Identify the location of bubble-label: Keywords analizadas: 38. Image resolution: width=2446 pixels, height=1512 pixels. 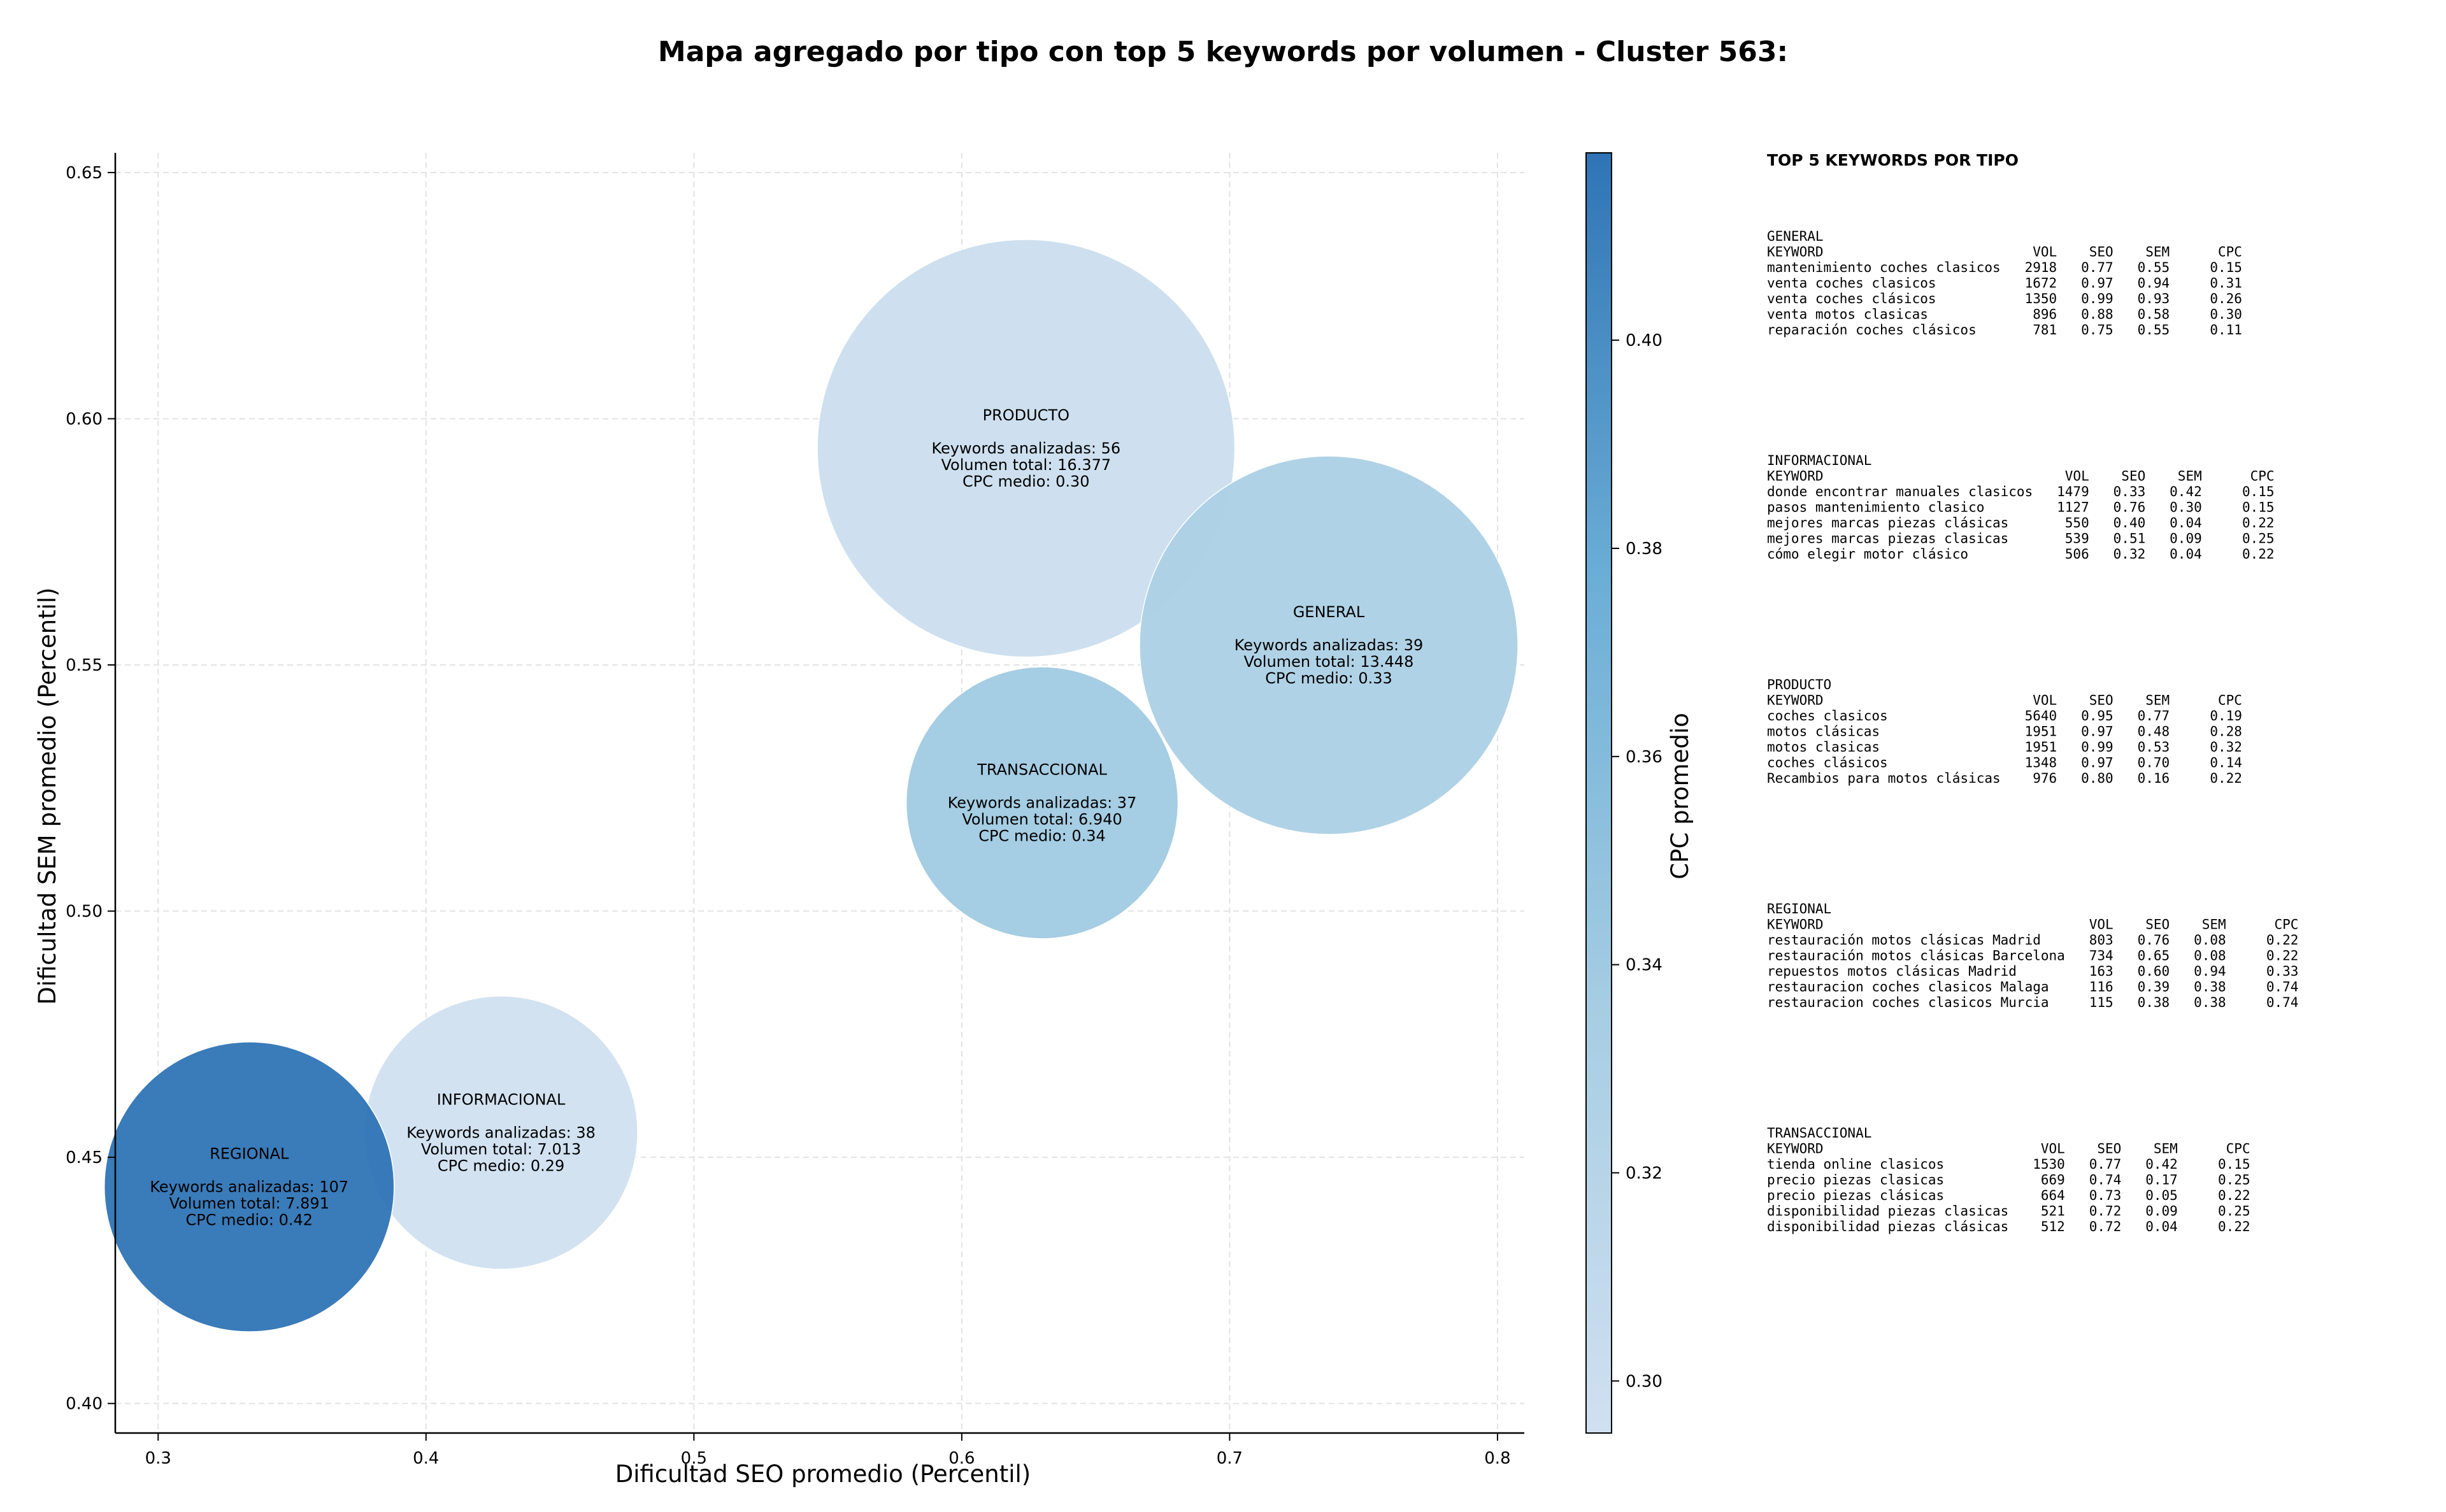
(501, 1132).